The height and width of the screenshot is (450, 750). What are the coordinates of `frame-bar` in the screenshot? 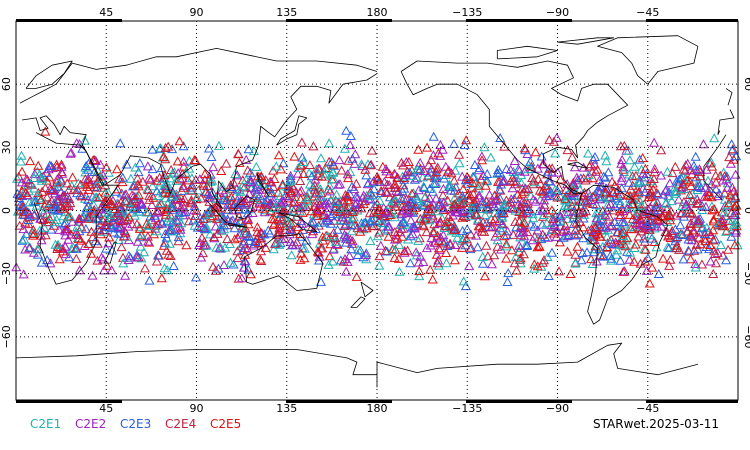 It's located at (69, 401).